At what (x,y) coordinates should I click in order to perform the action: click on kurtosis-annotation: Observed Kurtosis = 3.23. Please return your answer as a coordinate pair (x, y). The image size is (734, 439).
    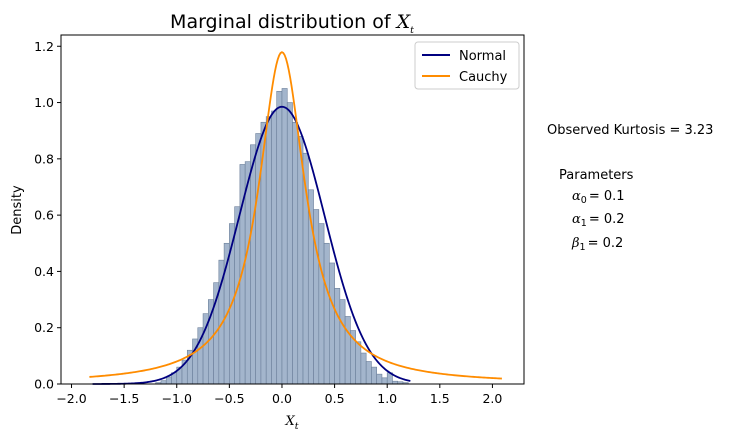
    Looking at the image, I should click on (630, 130).